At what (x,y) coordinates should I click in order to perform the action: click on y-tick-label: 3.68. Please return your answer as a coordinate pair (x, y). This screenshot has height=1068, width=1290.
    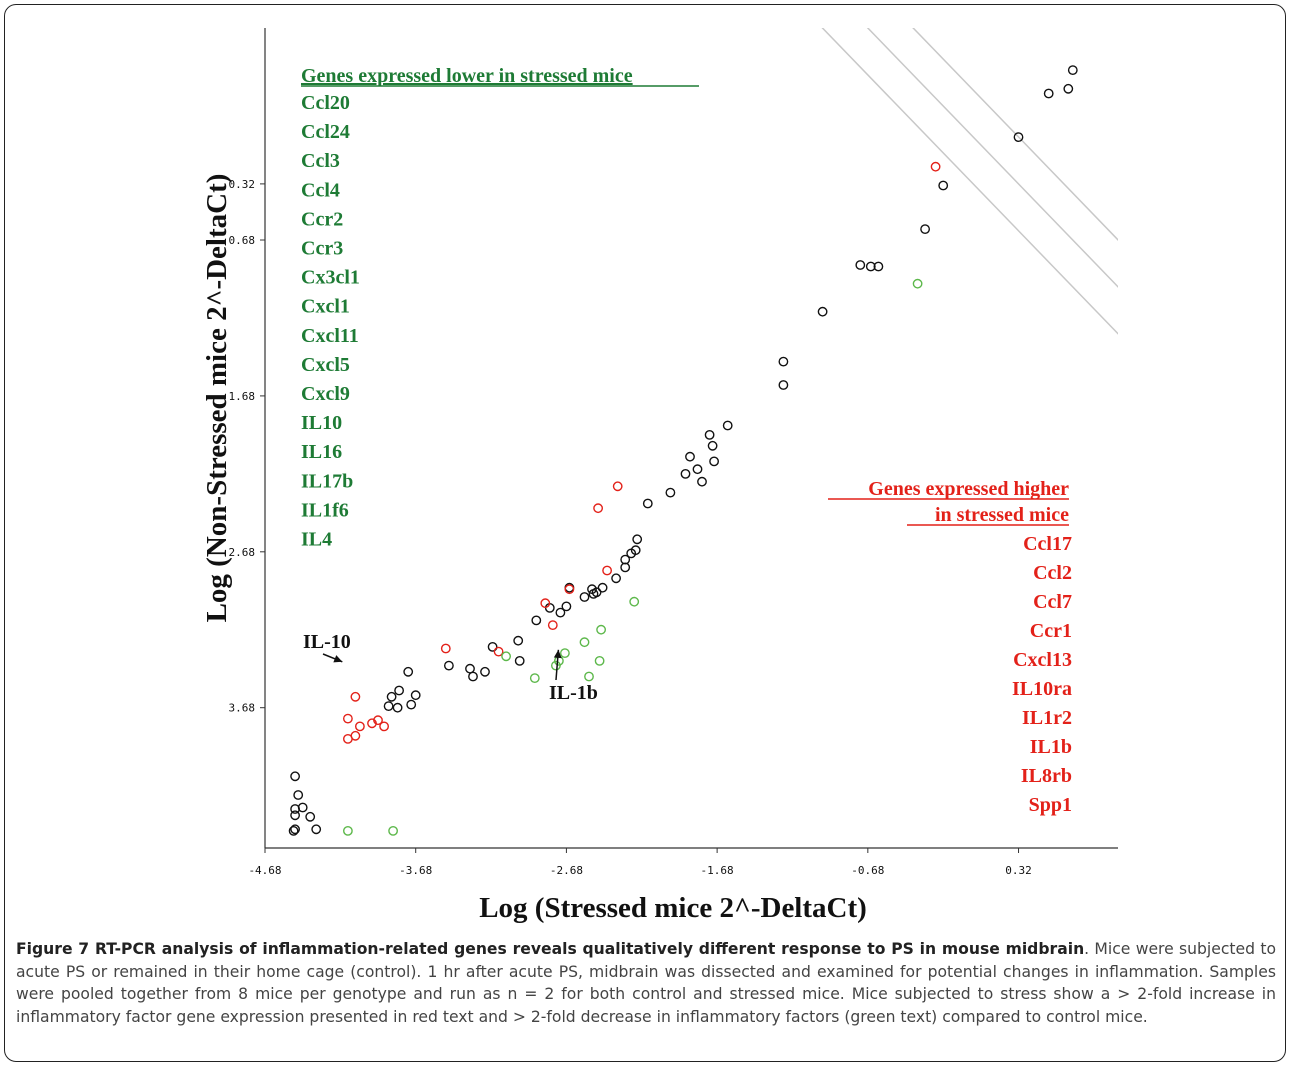
    Looking at the image, I should click on (242, 708).